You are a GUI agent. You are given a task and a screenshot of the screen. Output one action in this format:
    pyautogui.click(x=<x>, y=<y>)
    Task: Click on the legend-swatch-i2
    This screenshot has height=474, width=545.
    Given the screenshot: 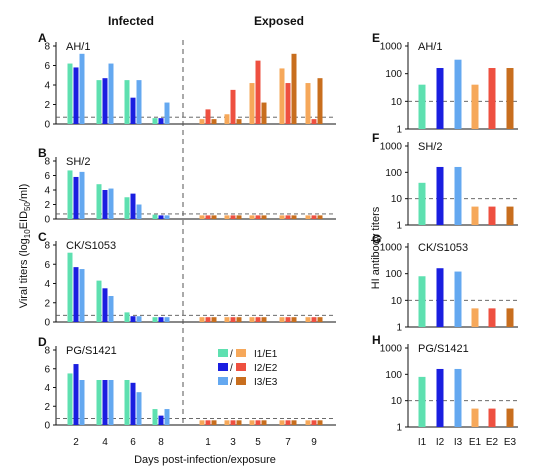 What is the action you would take?
    pyautogui.click(x=223, y=367)
    